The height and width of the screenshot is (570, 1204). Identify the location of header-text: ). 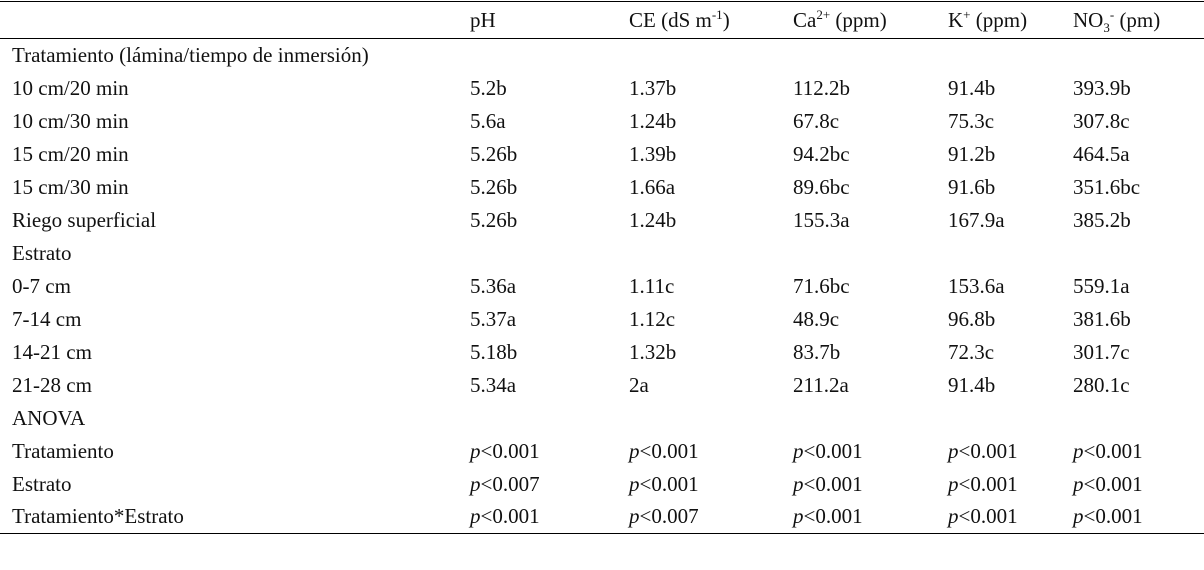
(726, 19).